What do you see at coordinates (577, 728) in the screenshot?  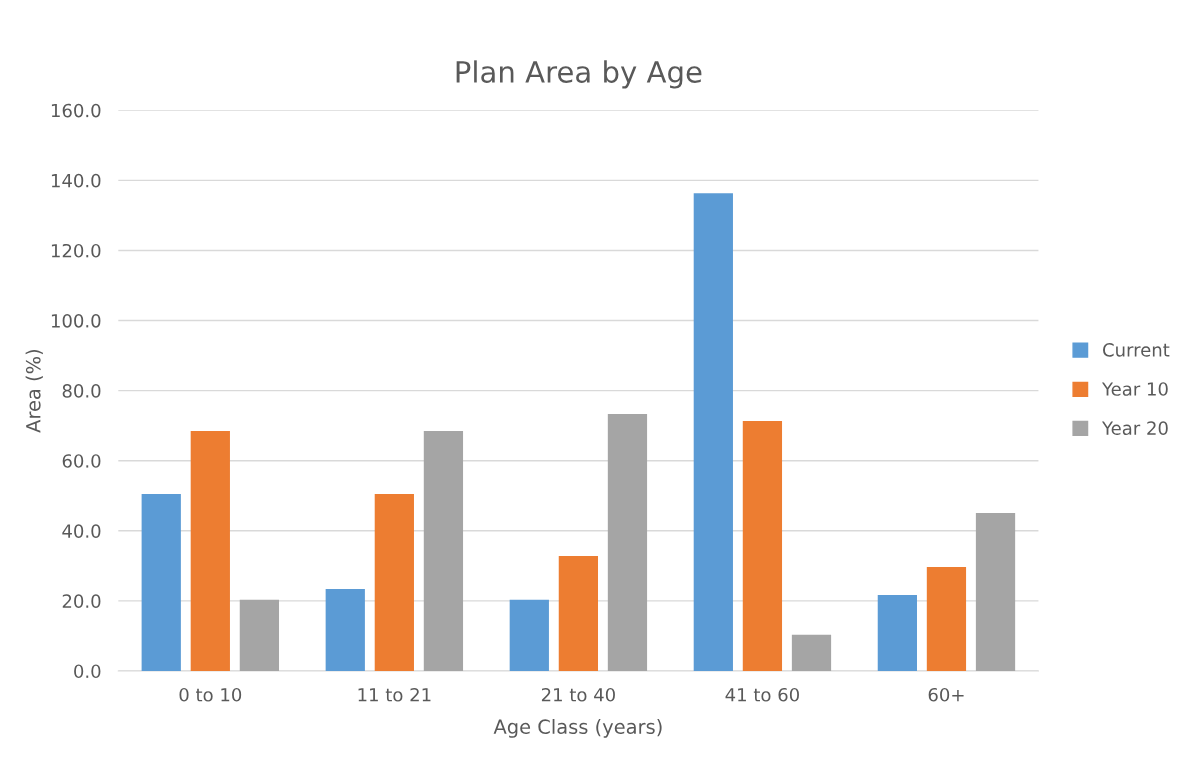 I see `x-axis-title: Age Class (years)` at bounding box center [577, 728].